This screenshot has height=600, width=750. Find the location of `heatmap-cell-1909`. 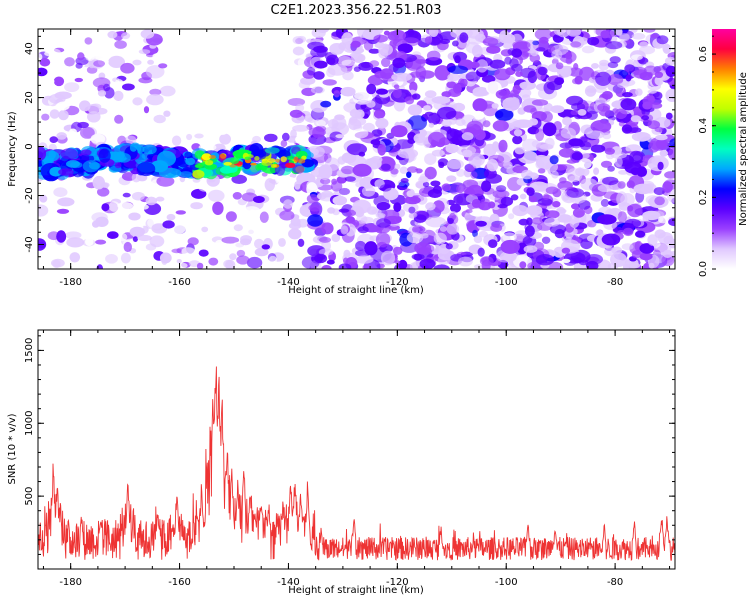

heatmap-cell-1909 is located at coordinates (454, 189).